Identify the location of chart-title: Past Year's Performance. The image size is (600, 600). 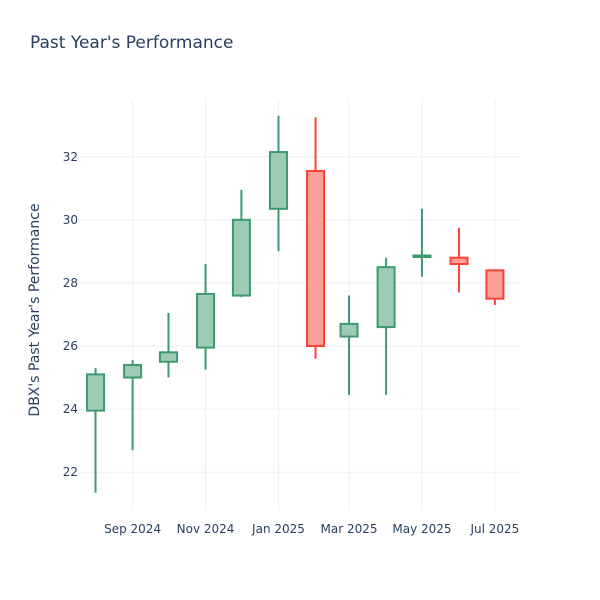
(132, 43).